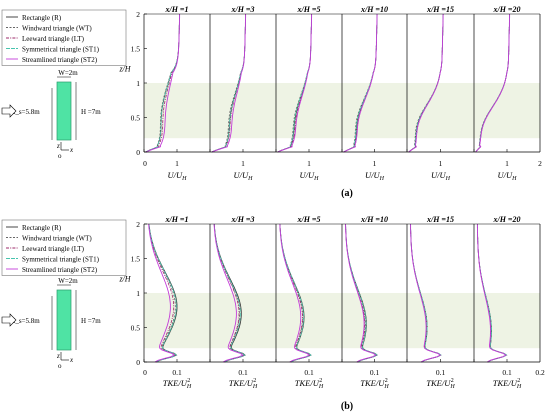 The image size is (550, 419). I want to click on col-title-0-5: x/H =20, so click(506, 9).